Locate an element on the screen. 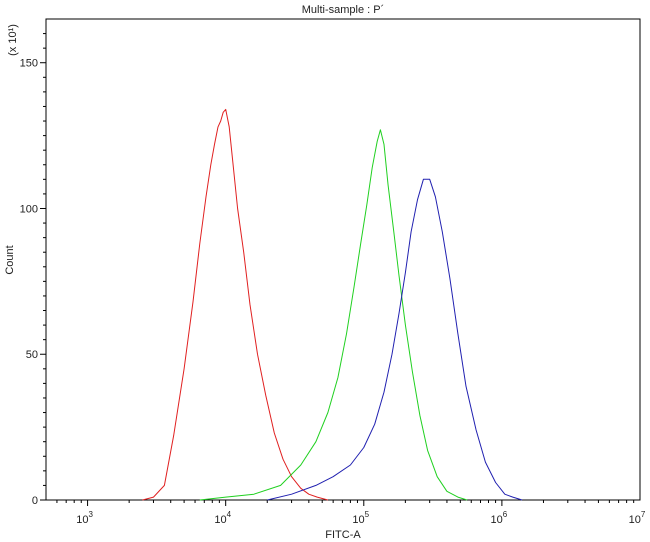  y-tick-group: 0 50 100 150 is located at coordinates (33, 270).